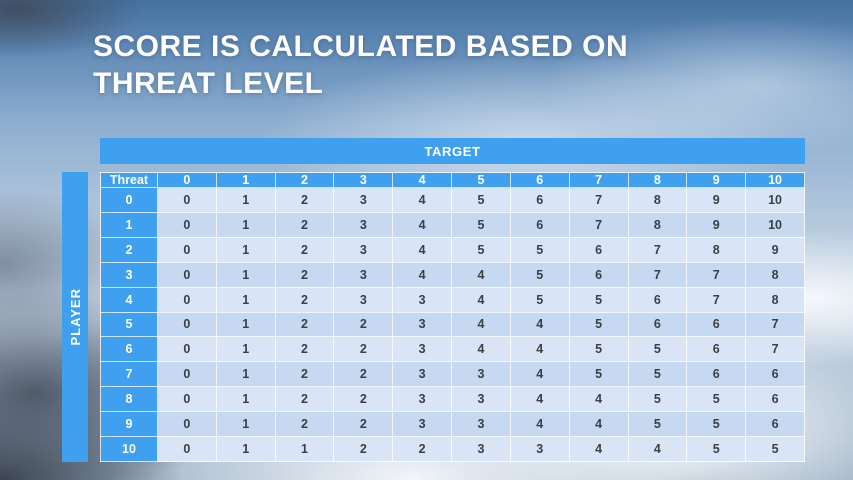 The image size is (853, 480). I want to click on column-header-8: 8, so click(657, 180).